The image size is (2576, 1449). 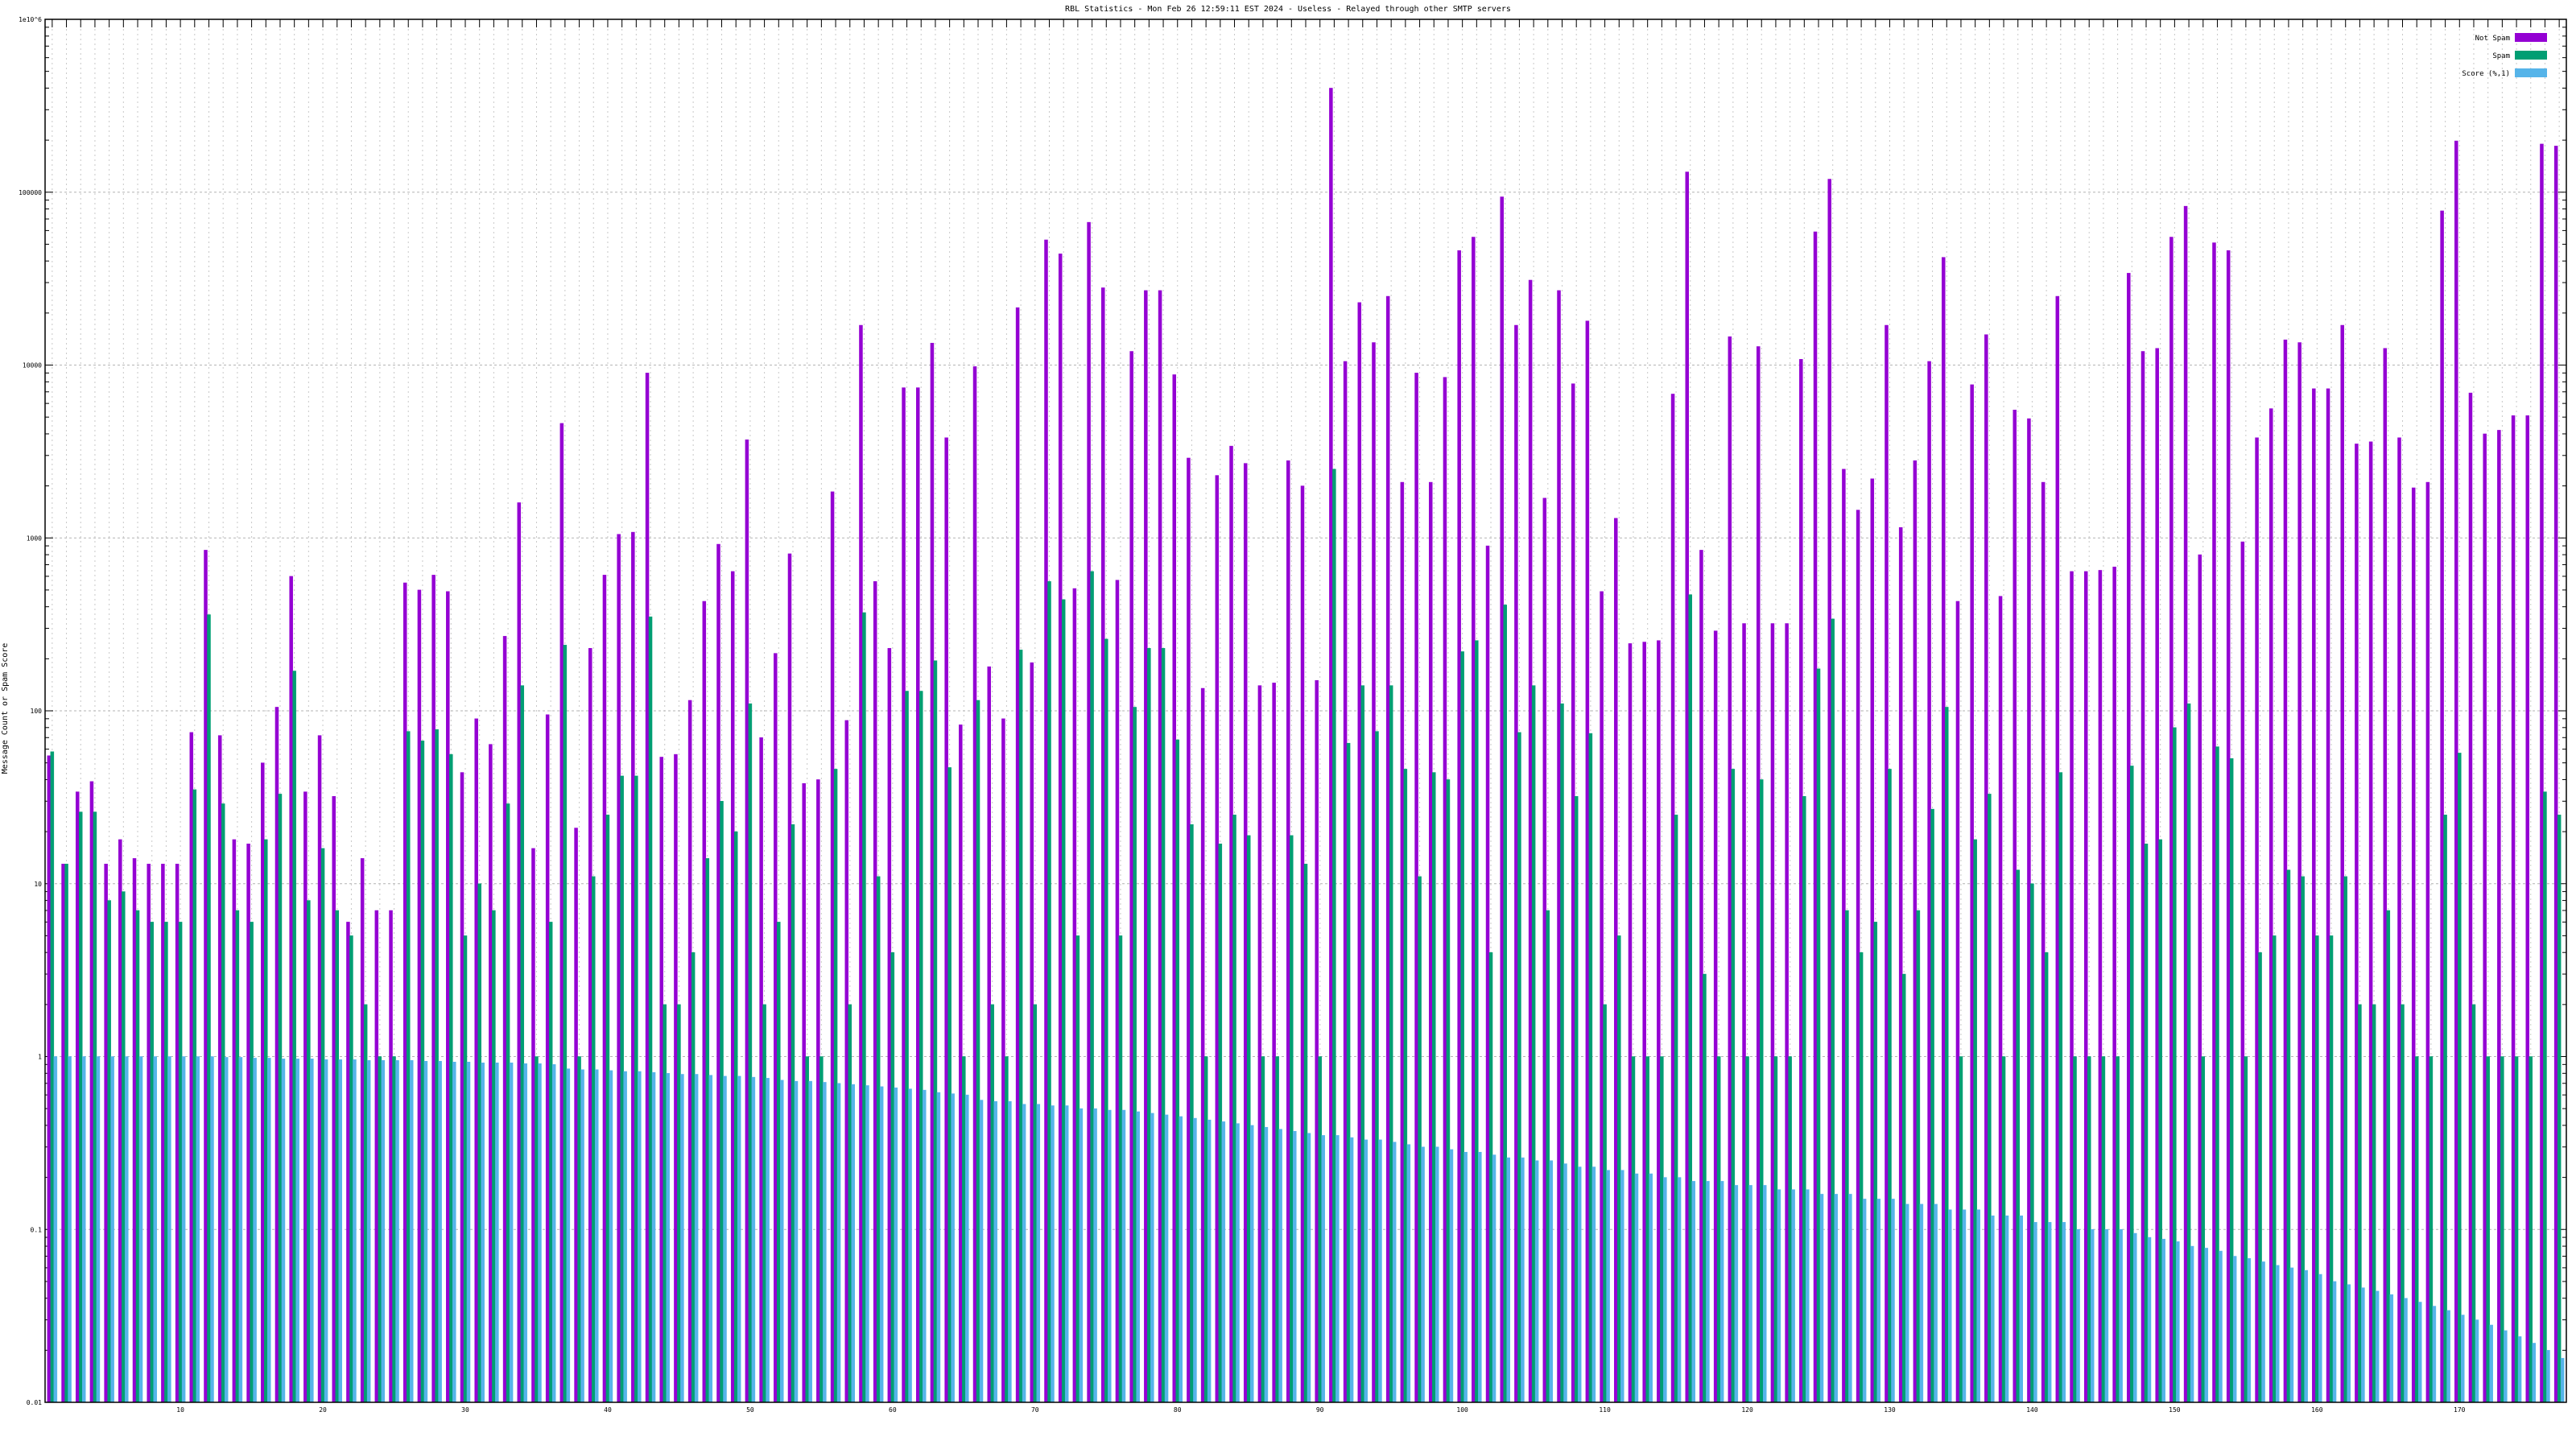 What do you see at coordinates (30, 192) in the screenshot?
I see `y-tick-label: 100000` at bounding box center [30, 192].